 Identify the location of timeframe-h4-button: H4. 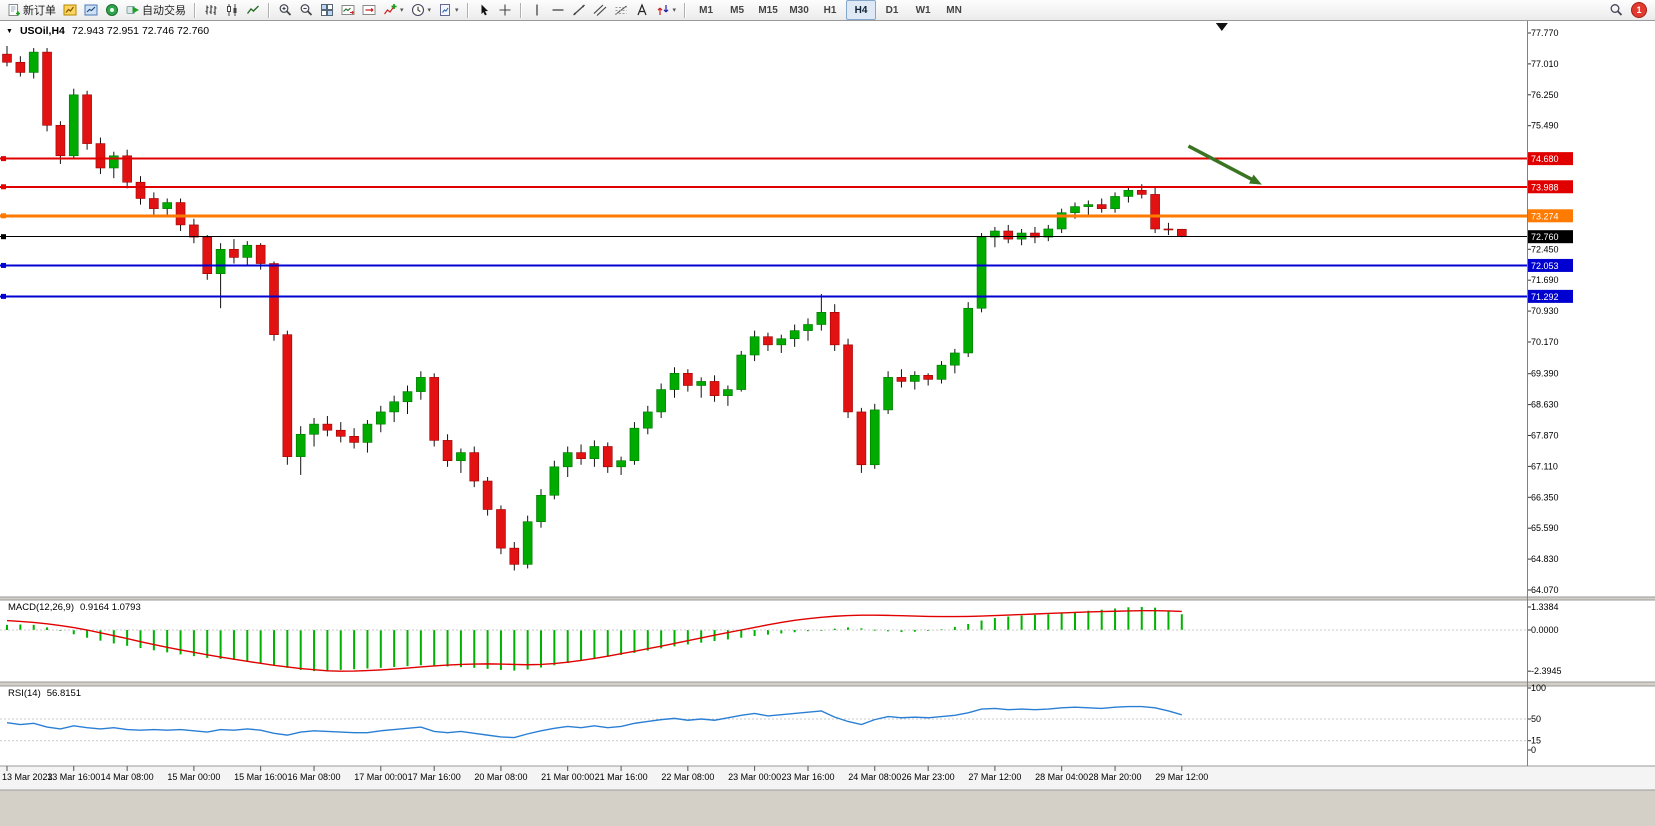
(861, 10).